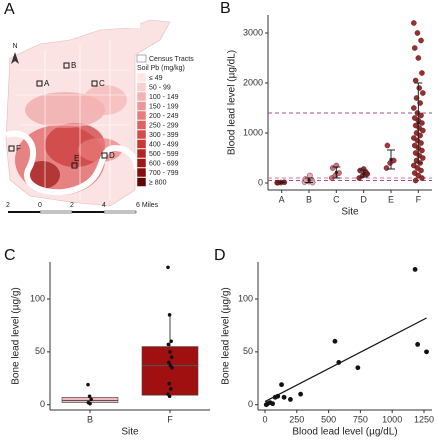 This screenshot has width=438, height=440. What do you see at coordinates (164, 173) in the screenshot?
I see `legend-label: 700 - 799` at bounding box center [164, 173].